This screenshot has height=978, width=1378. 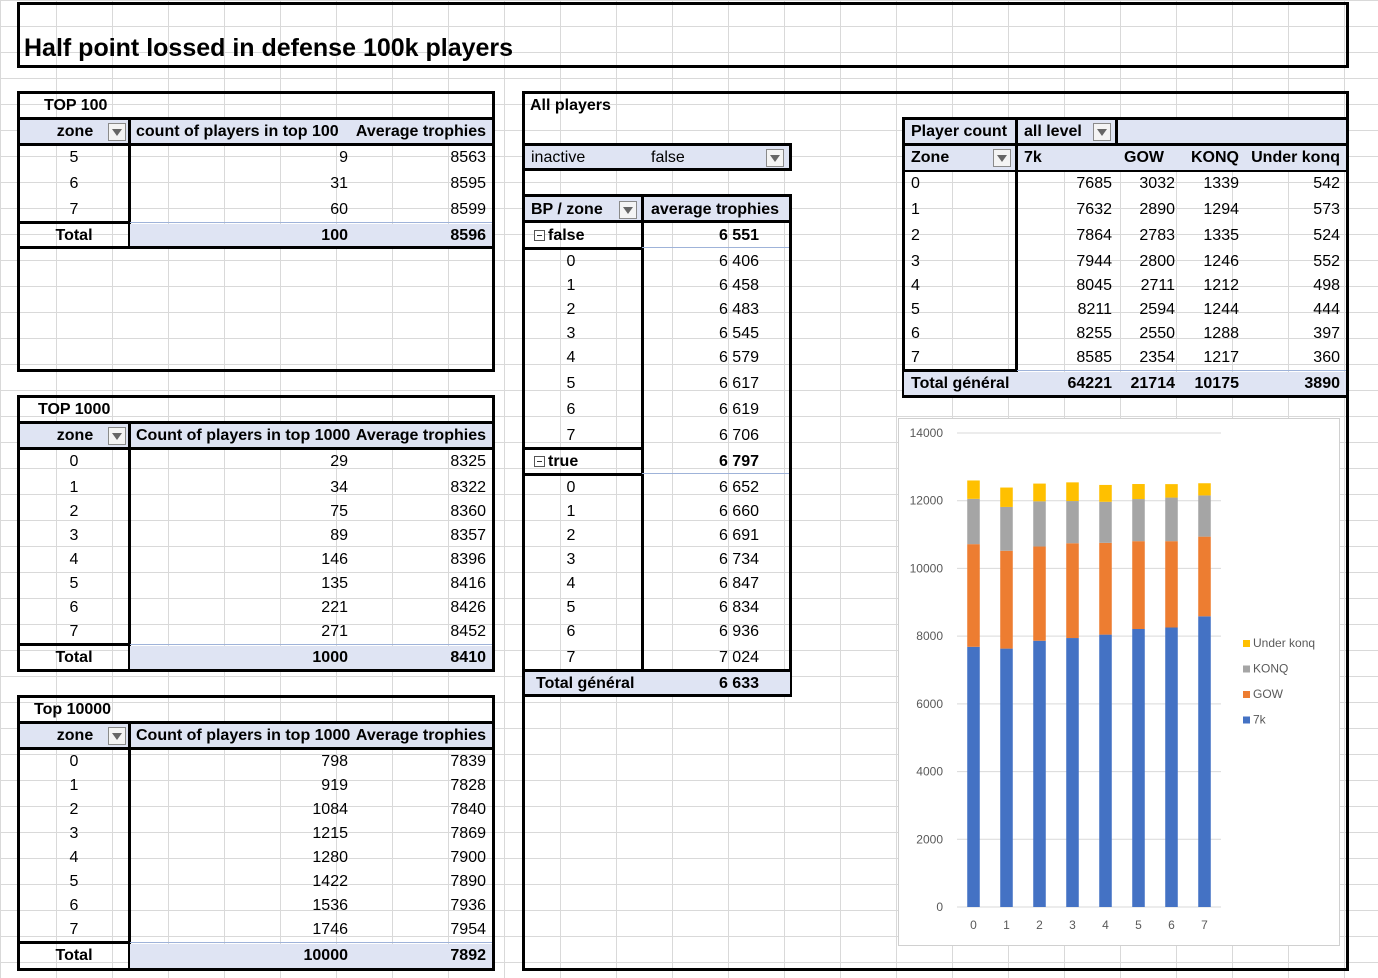 What do you see at coordinates (117, 132) in the screenshot?
I see `top100-zone-dropdown` at bounding box center [117, 132].